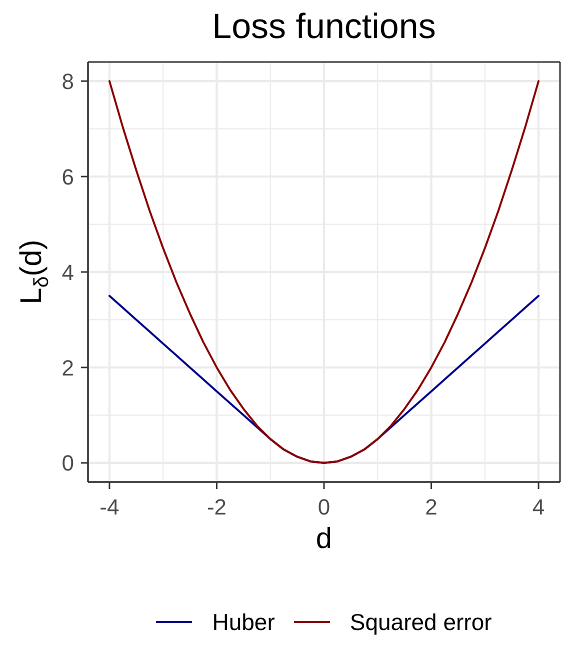 The image size is (576, 672). What do you see at coordinates (324, 27) in the screenshot?
I see `chart-title: Loss functions` at bounding box center [324, 27].